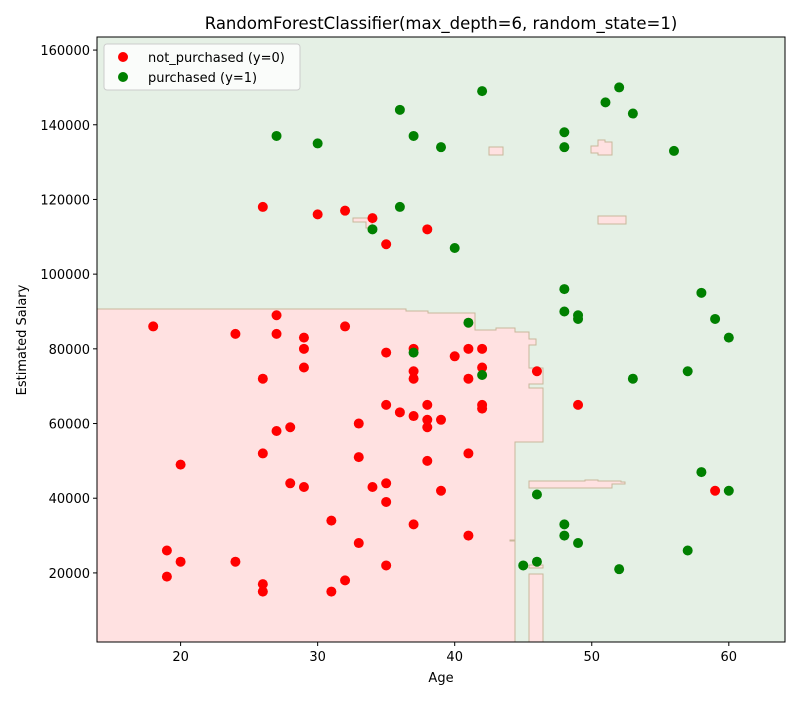  I want to click on y-tick-label: 40000, so click(69, 499).